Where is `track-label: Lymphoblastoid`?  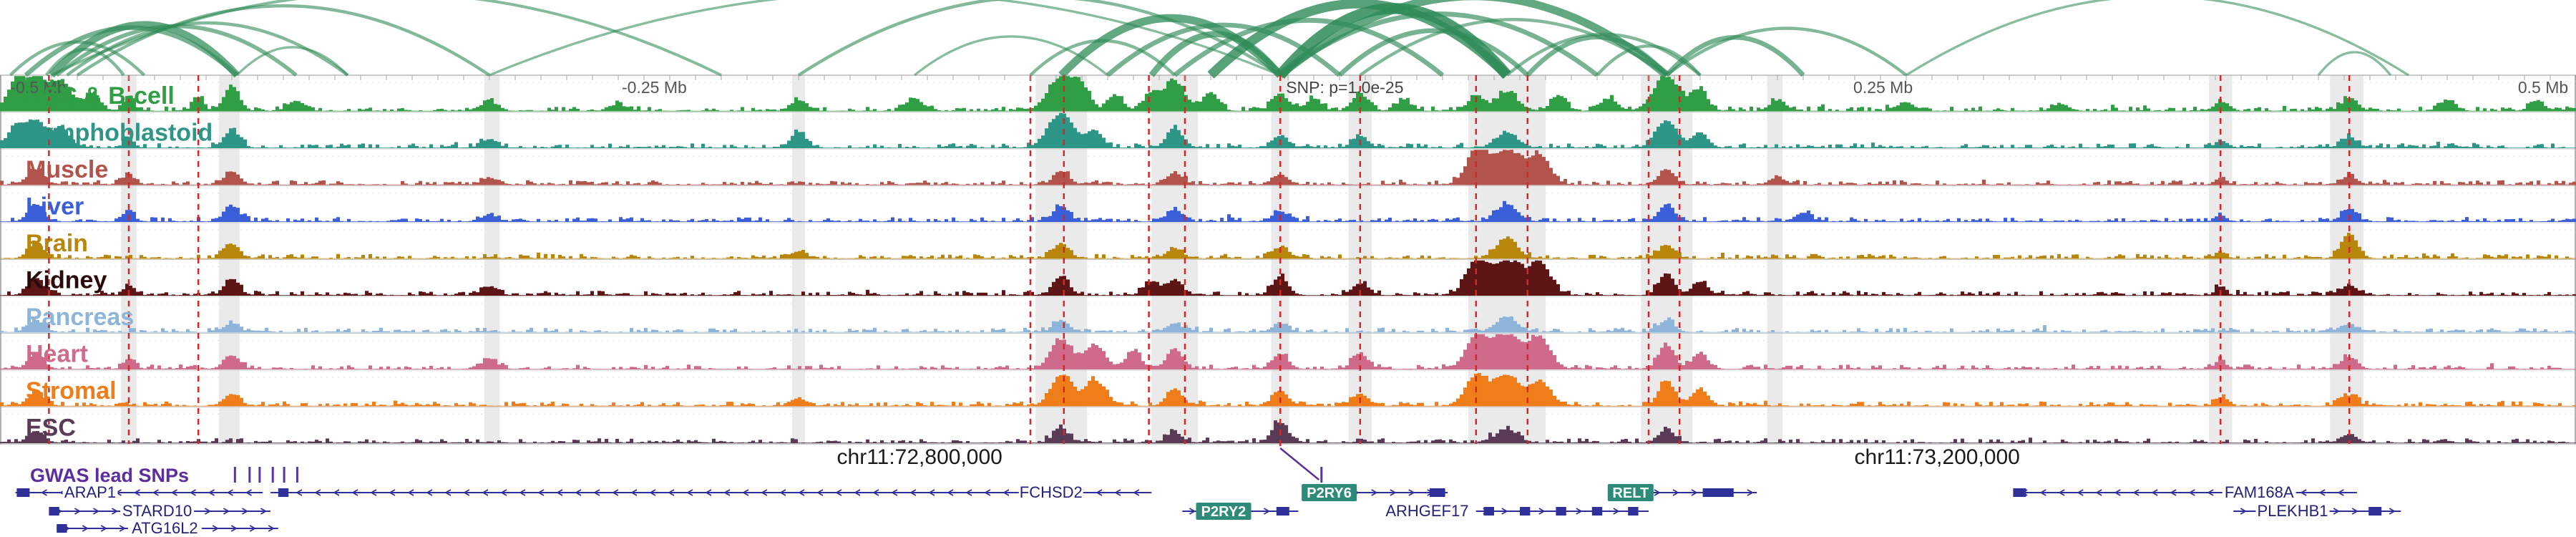 track-label: Lymphoblastoid is located at coordinates (119, 133).